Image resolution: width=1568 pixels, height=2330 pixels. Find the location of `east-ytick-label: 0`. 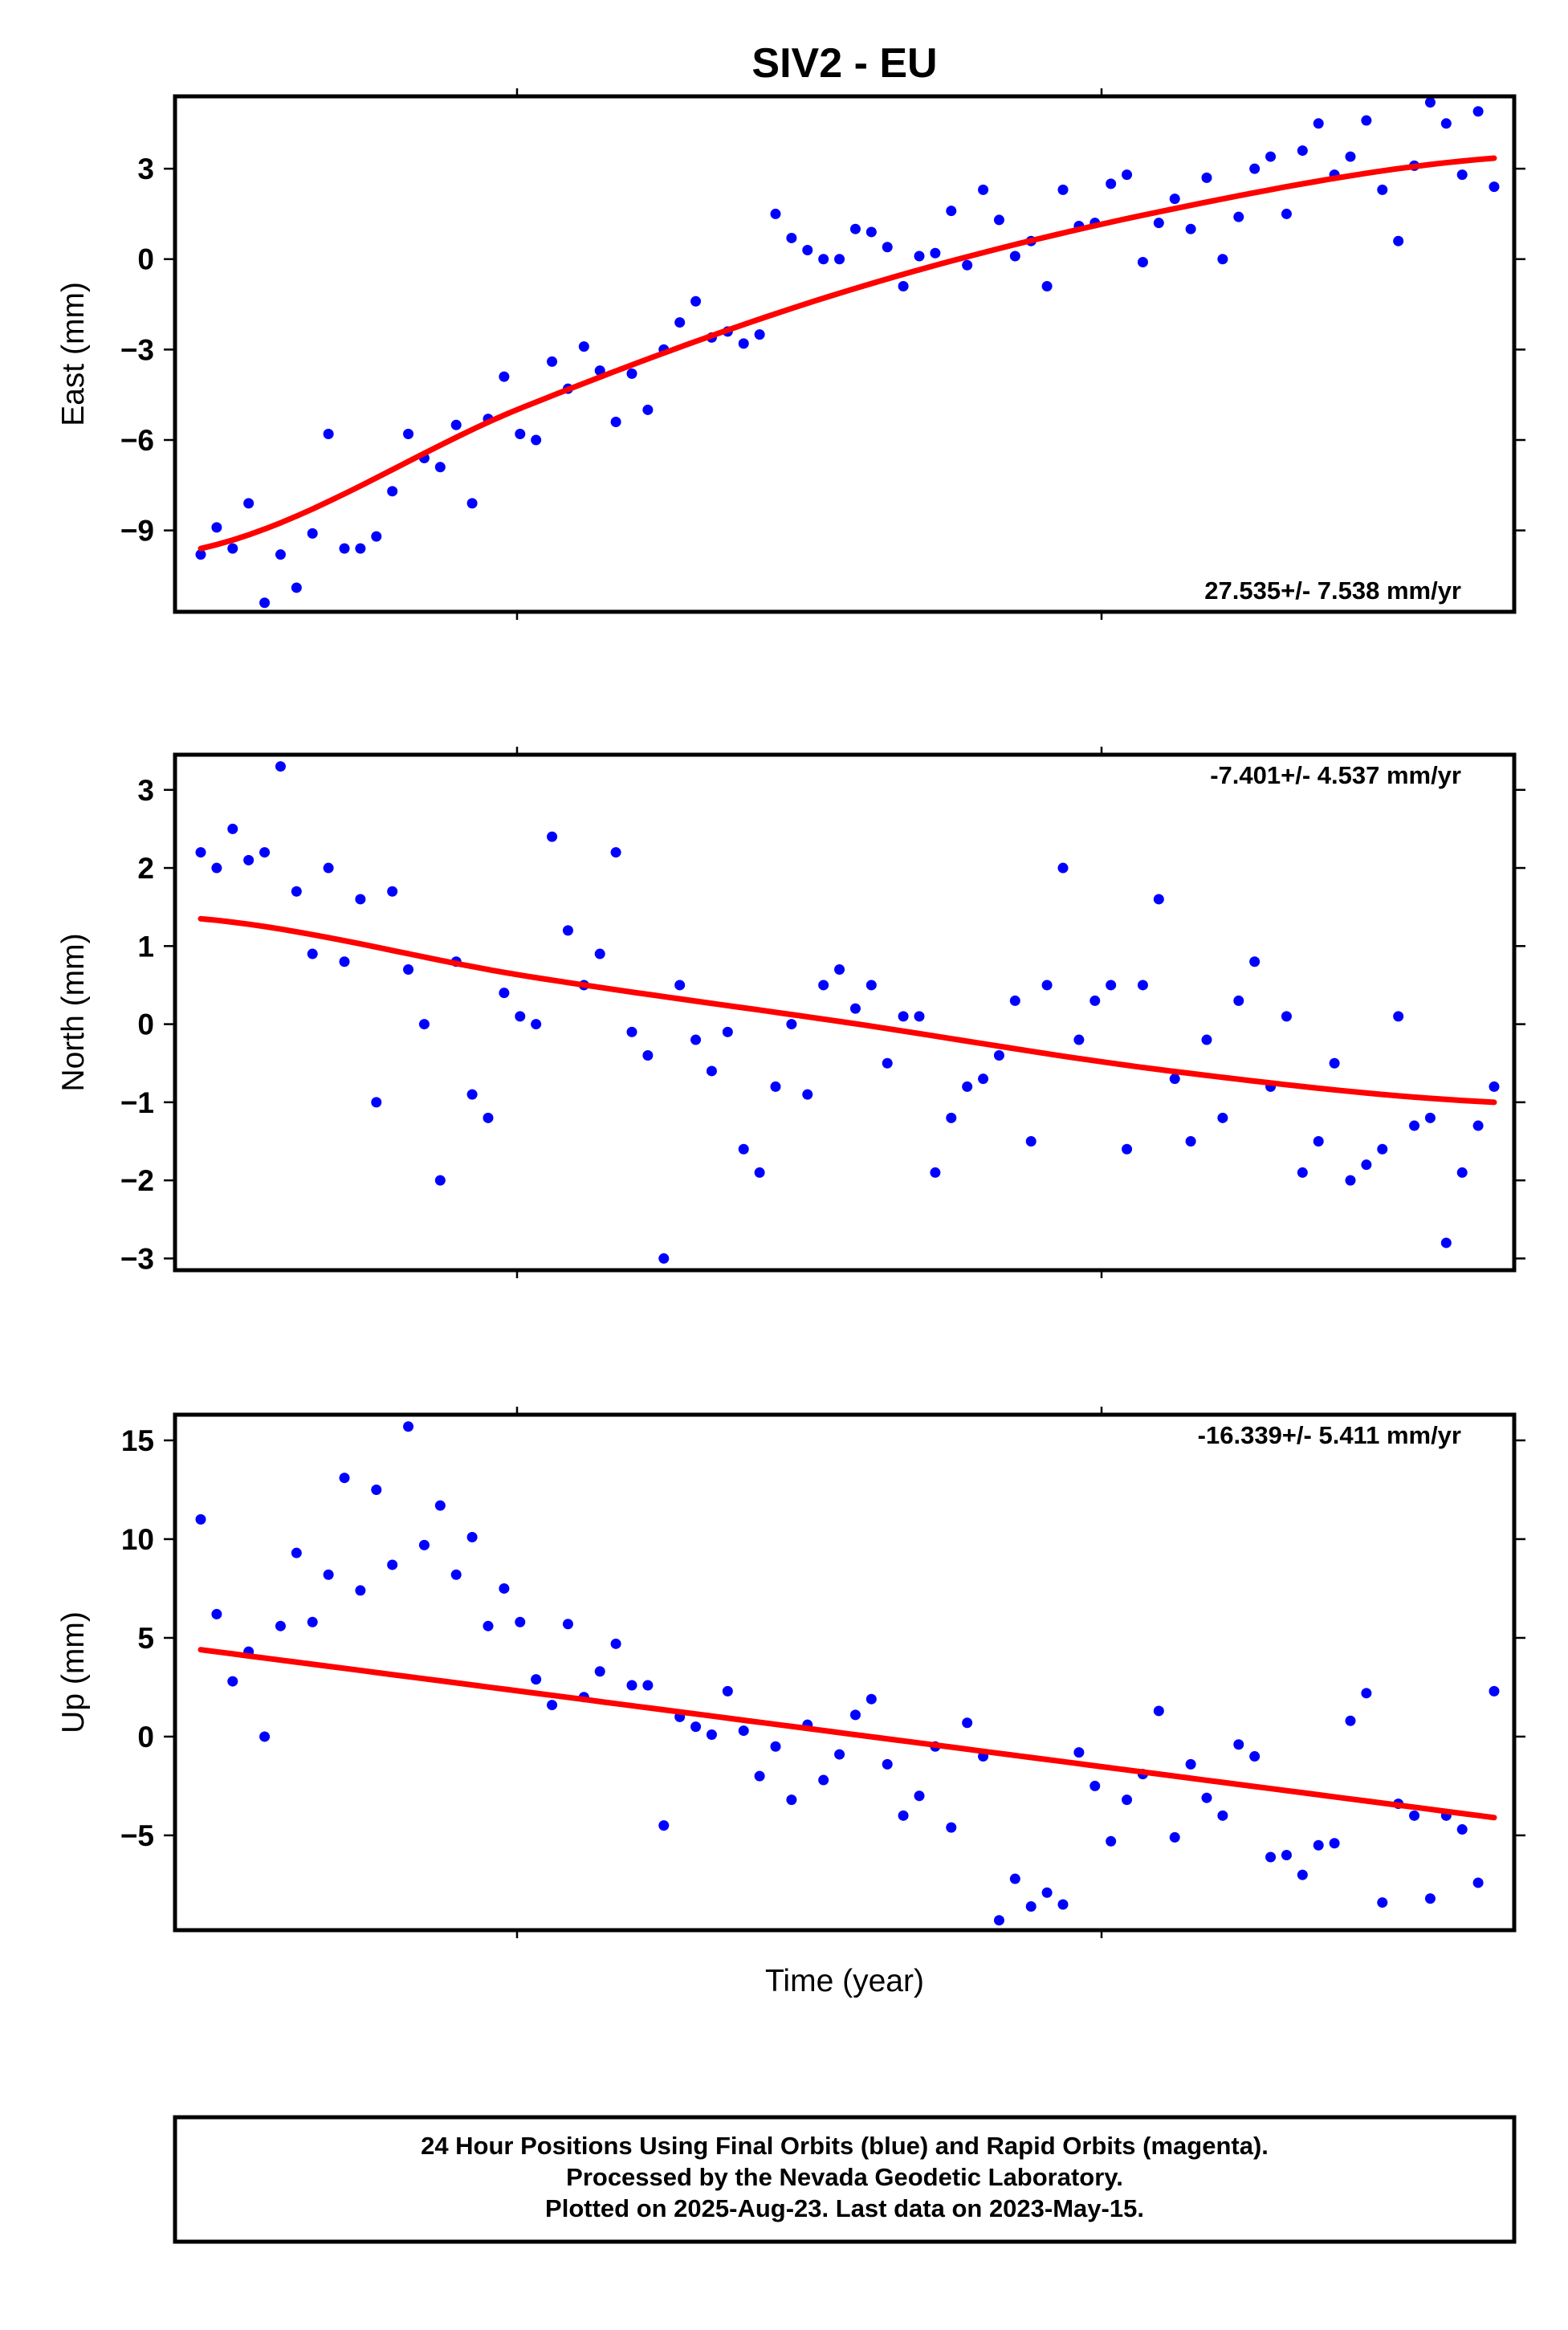

east-ytick-label: 0 is located at coordinates (145, 259).